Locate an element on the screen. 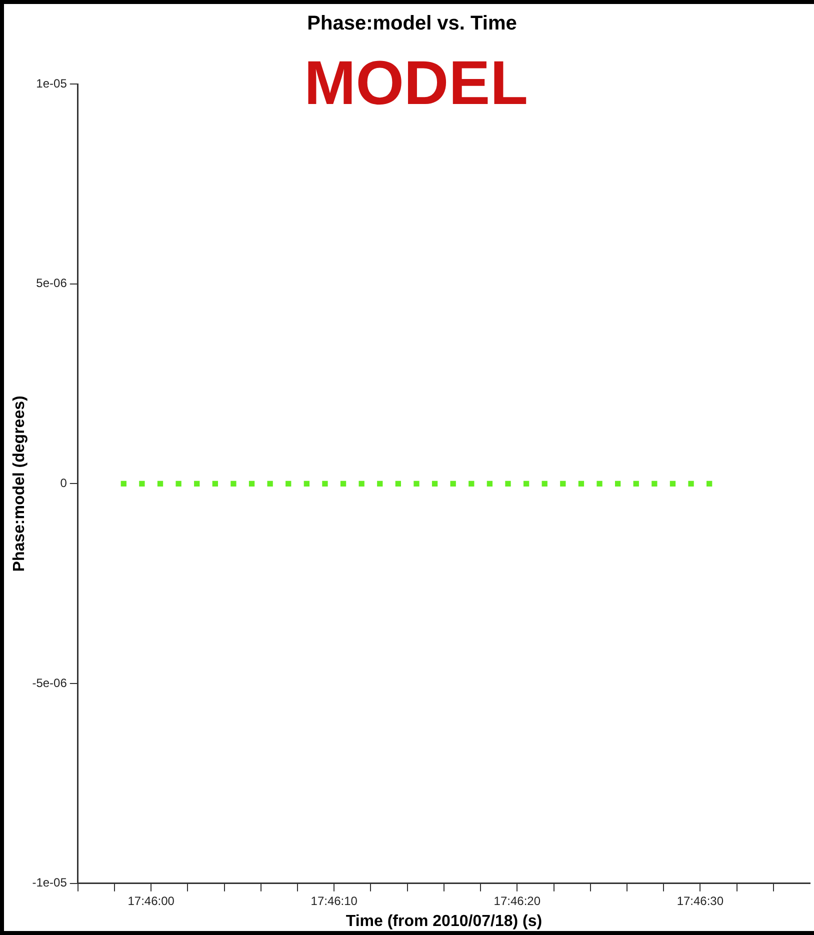  x-axis-title: Time (from 2010/07/18) (s) is located at coordinates (444, 921).